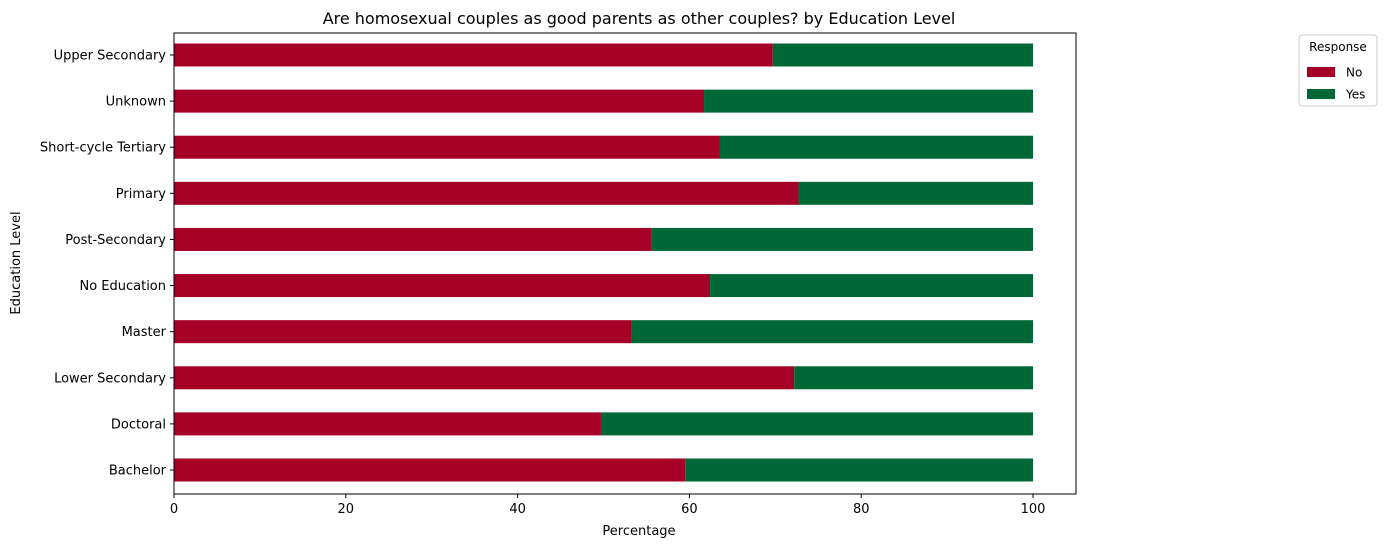  What do you see at coordinates (138, 471) in the screenshot?
I see `y-tick-label: Bachelor` at bounding box center [138, 471].